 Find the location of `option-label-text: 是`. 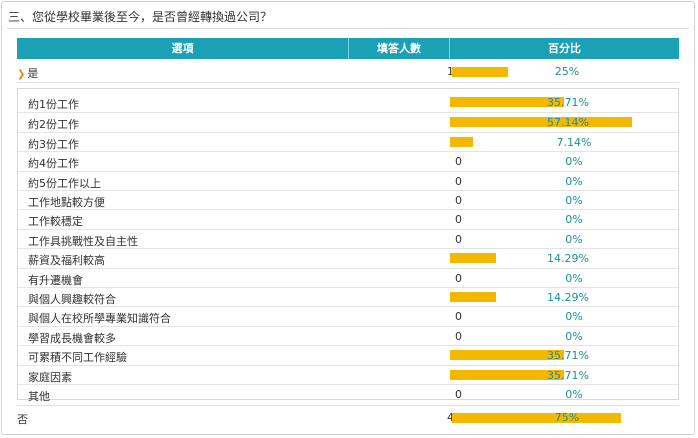

option-label-text: 是 is located at coordinates (33, 73).